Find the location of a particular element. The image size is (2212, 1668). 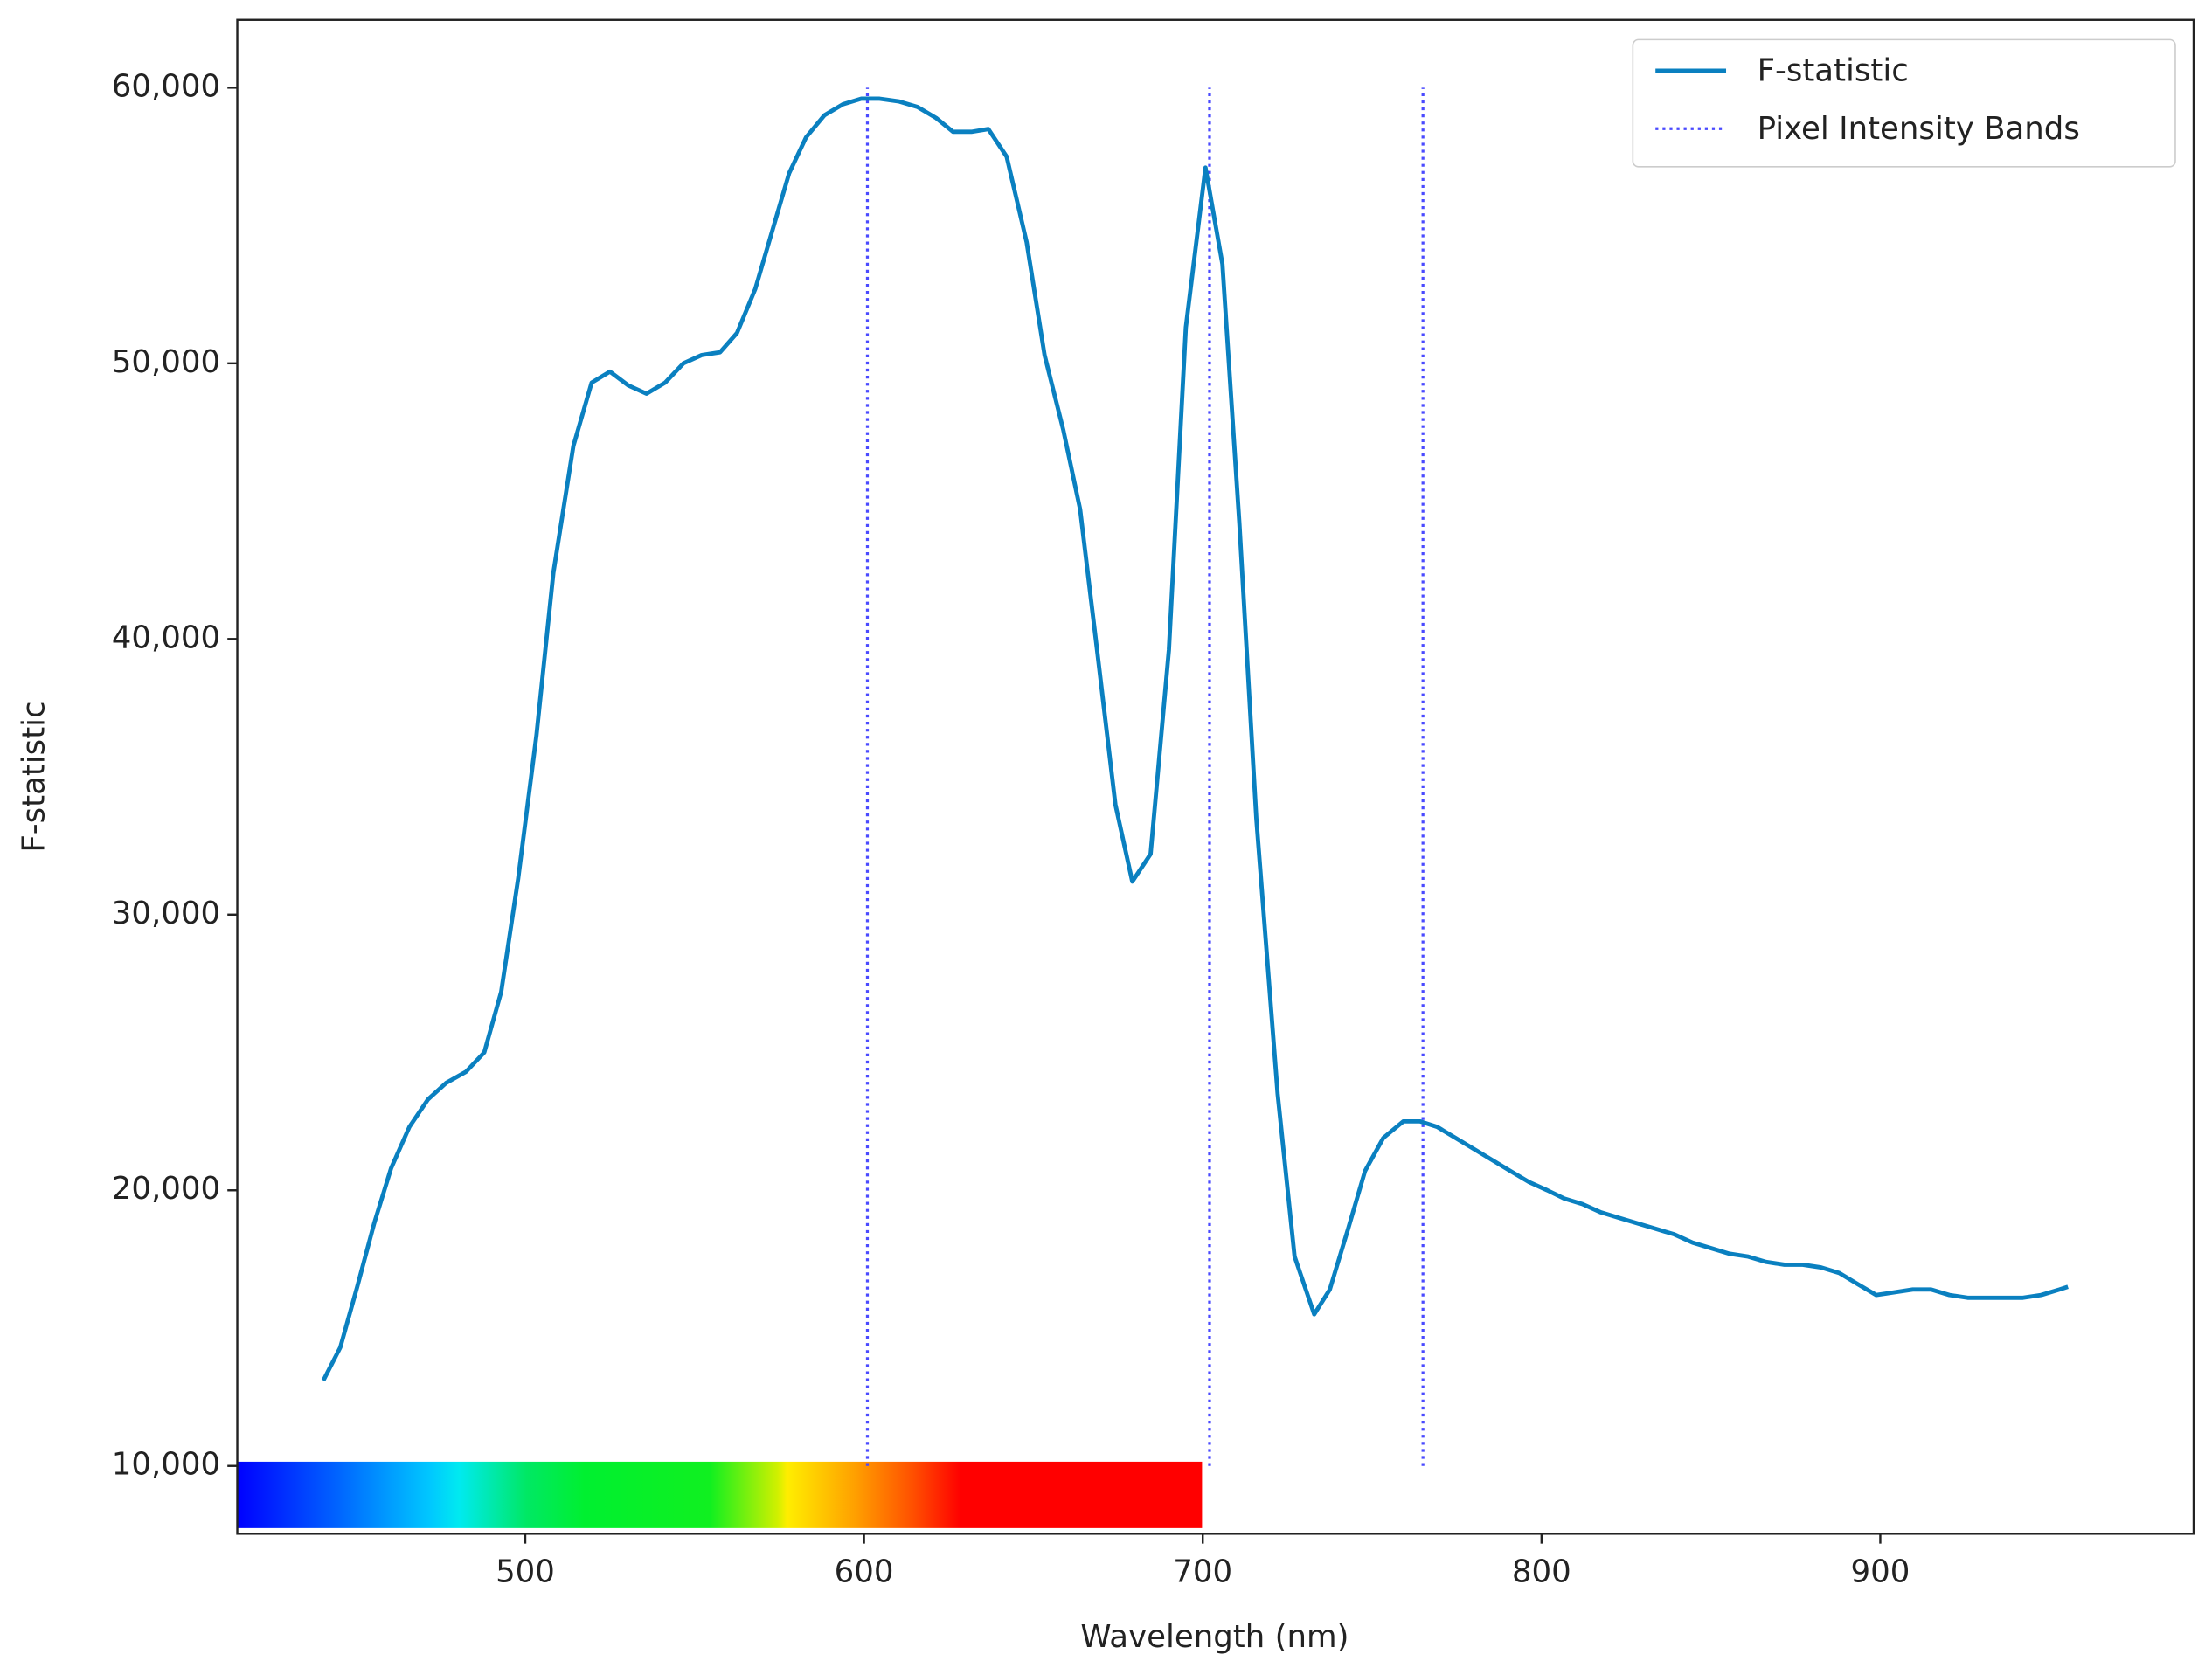

y-tick-label: 30,000 is located at coordinates (166, 914).